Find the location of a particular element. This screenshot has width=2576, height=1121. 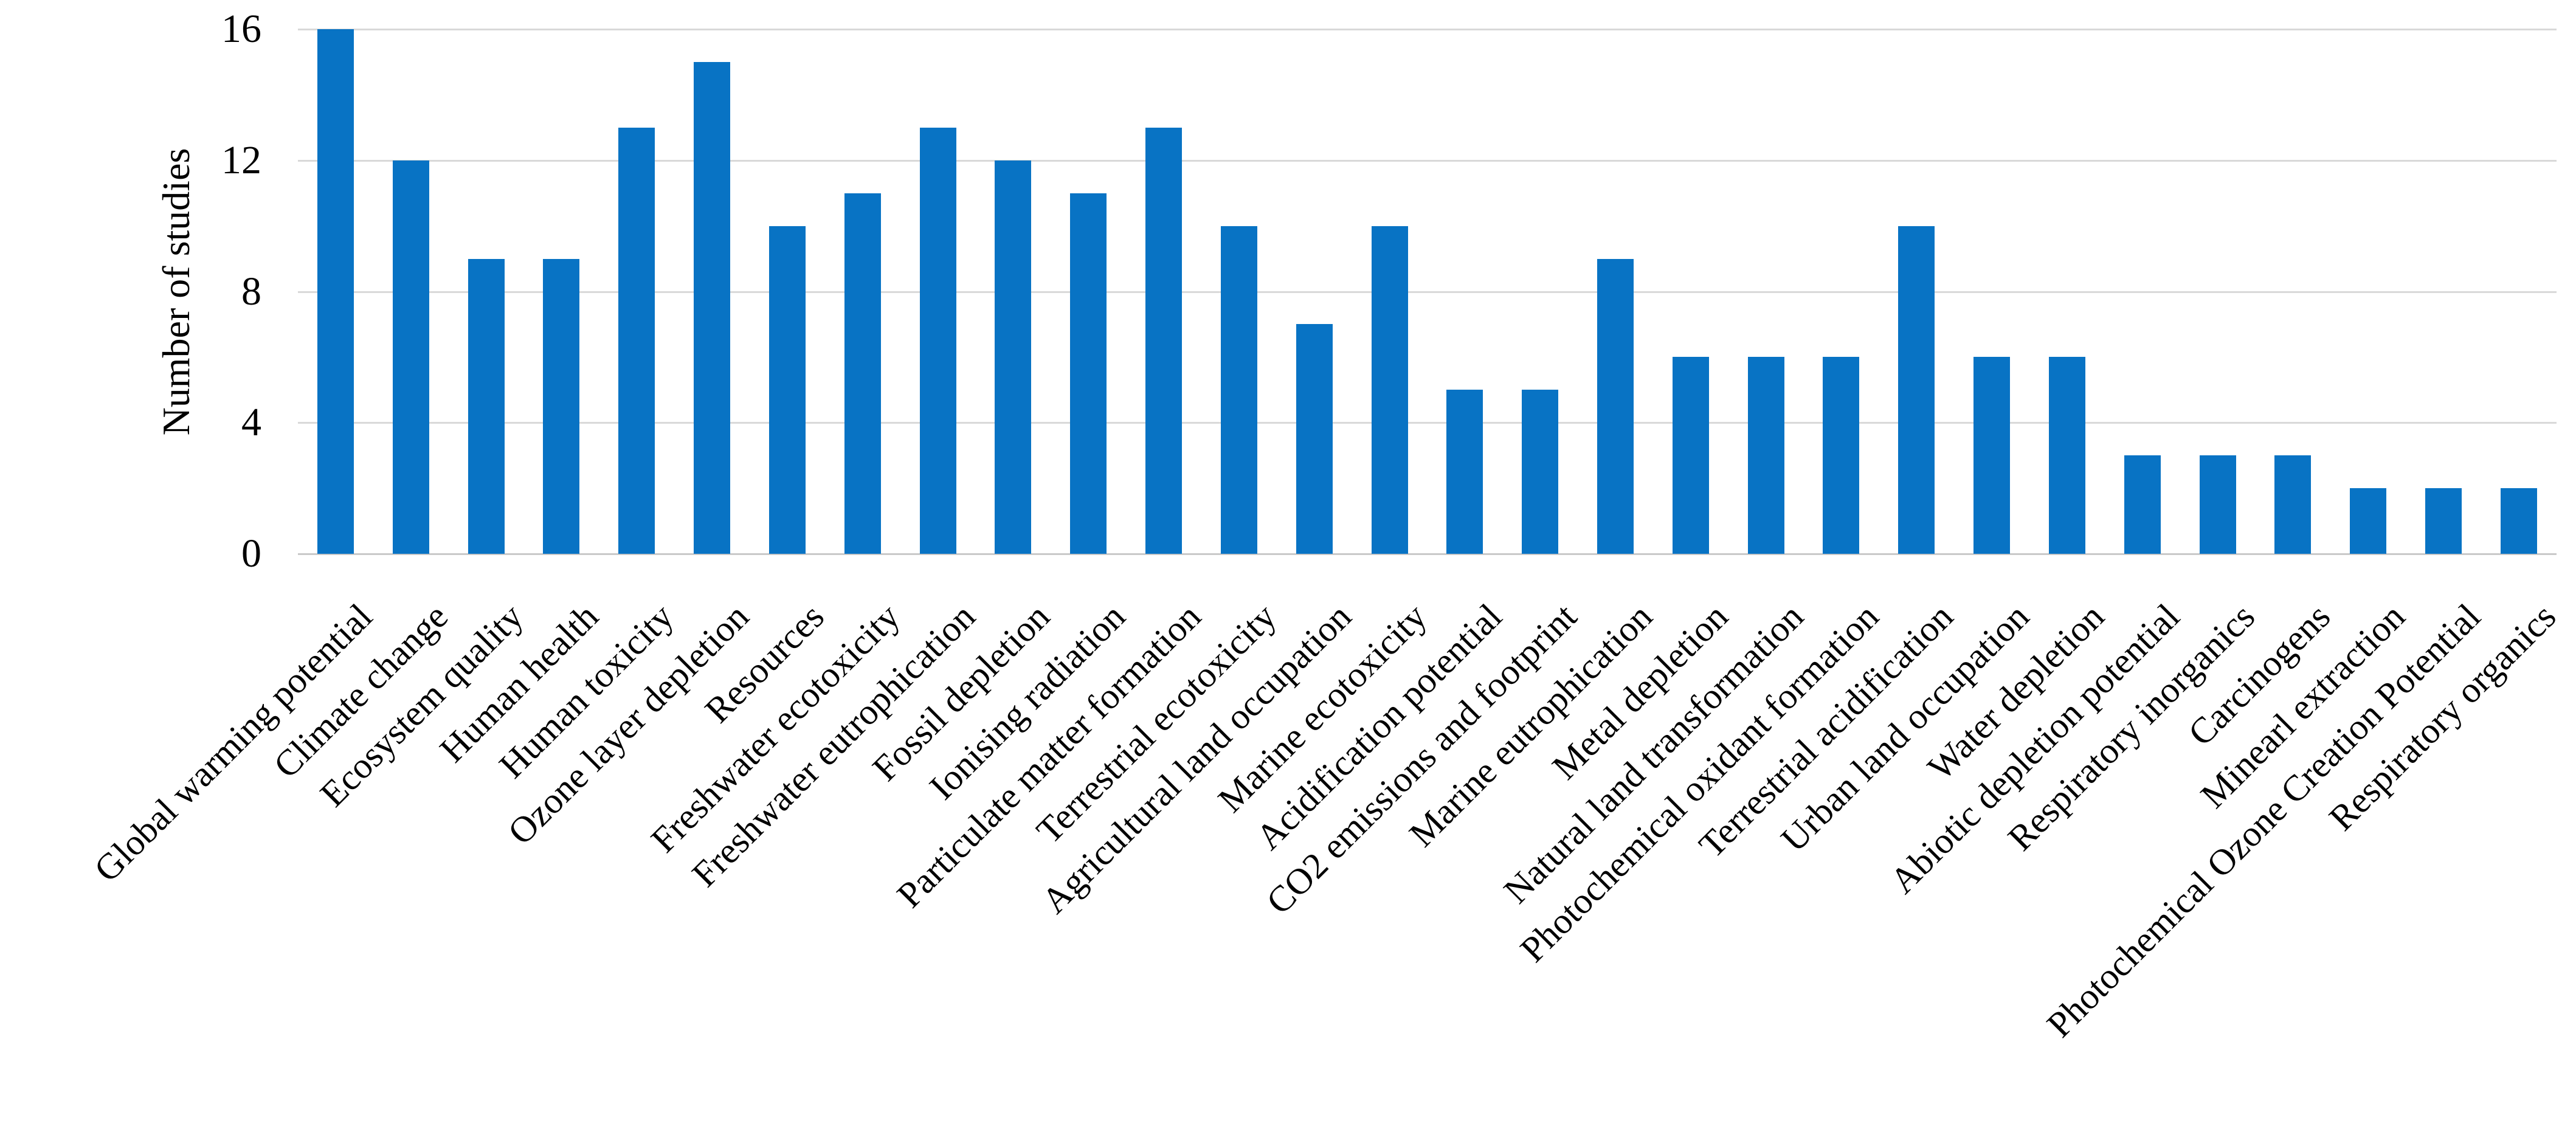

y-tick-label: 0 is located at coordinates (251, 553).